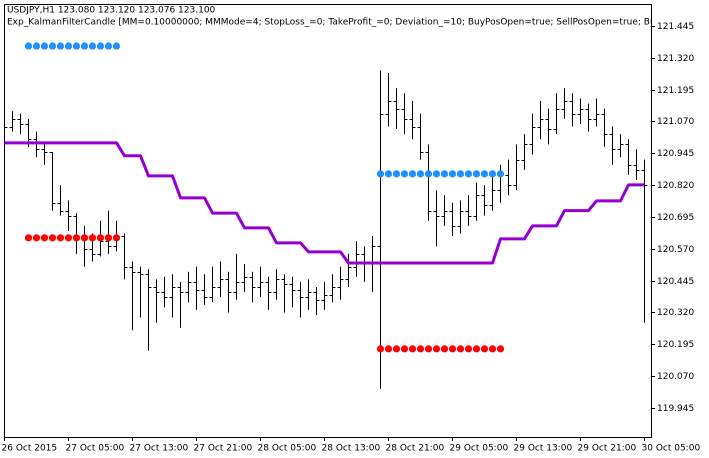 The height and width of the screenshot is (458, 709). Describe the element at coordinates (95, 449) in the screenshot. I see `x-tick-label: 27 Oct 05:00` at that location.